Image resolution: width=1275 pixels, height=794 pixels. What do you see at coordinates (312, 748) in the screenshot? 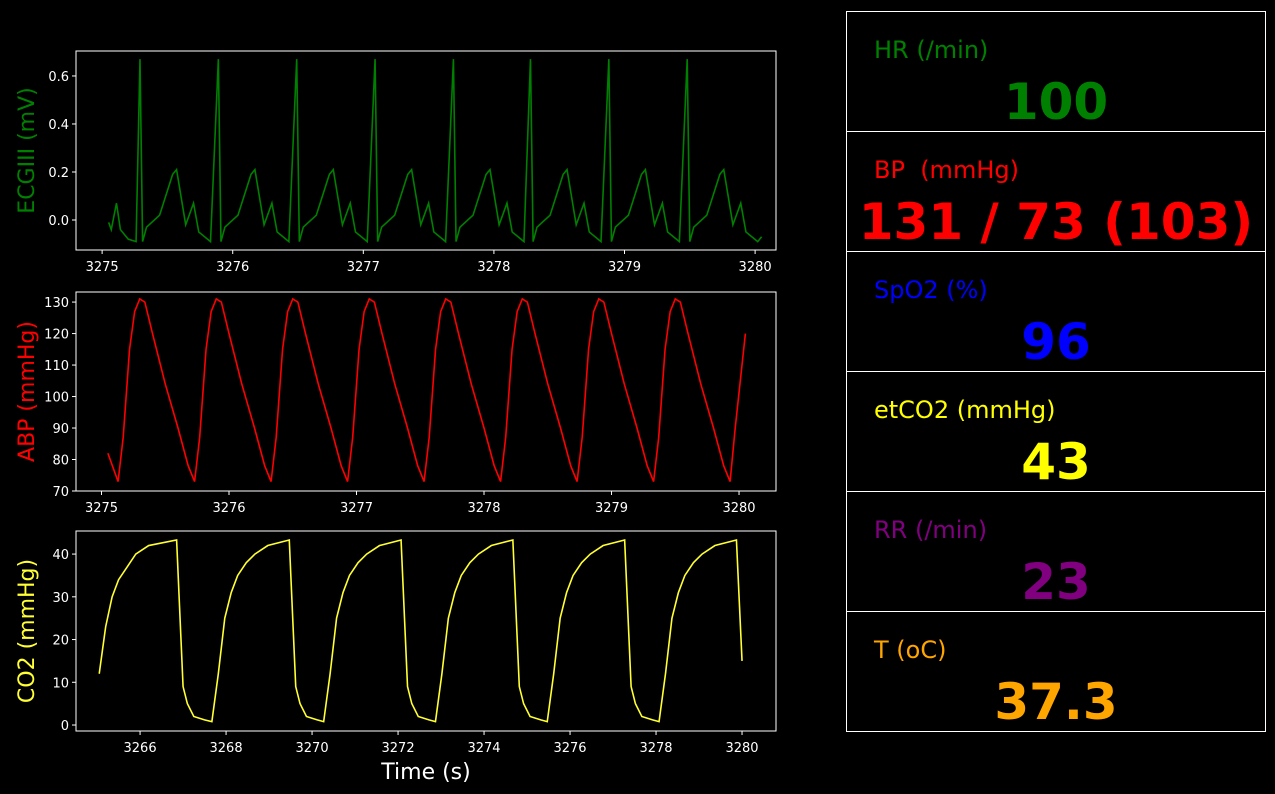
I see `x-tick-label: 3270` at bounding box center [312, 748].